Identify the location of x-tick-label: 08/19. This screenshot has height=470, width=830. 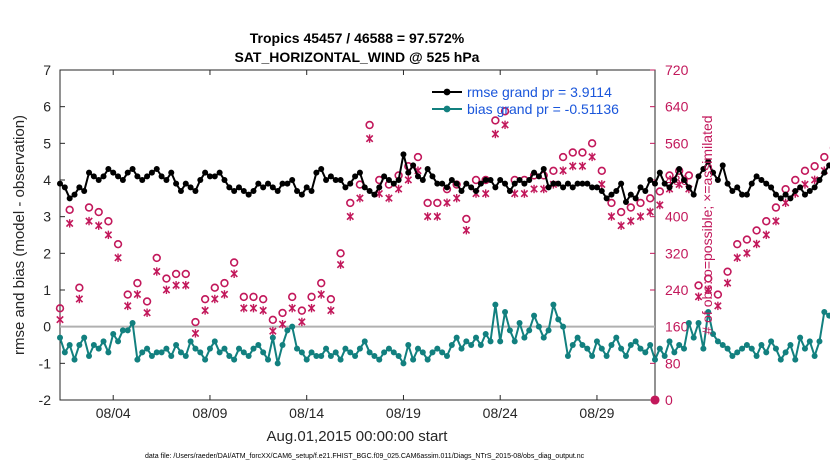
(403, 413).